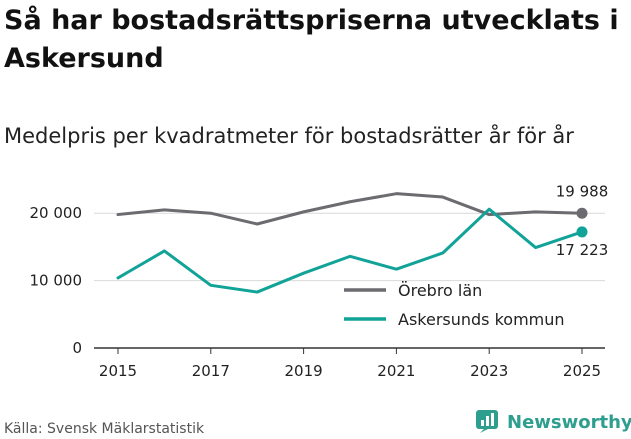 The height and width of the screenshot is (439, 631). Describe the element at coordinates (487, 421) in the screenshot. I see `newsworthy-icon` at that location.